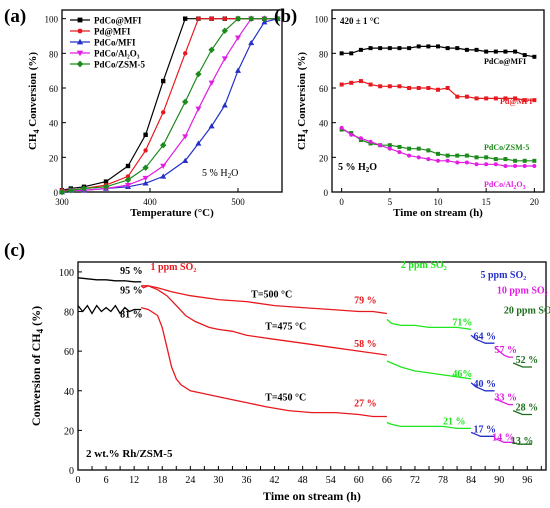 This screenshot has width=550, height=508. I want to click on legend-label: PdCo@MFI, so click(118, 21).